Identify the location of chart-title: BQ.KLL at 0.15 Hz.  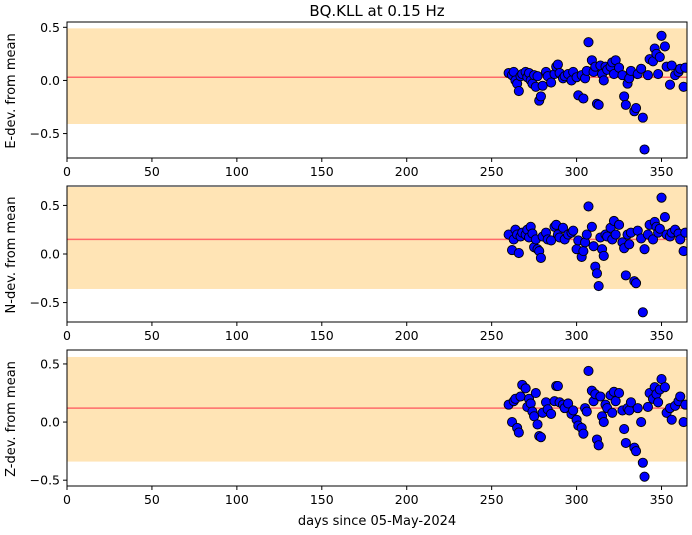
(376, 11).